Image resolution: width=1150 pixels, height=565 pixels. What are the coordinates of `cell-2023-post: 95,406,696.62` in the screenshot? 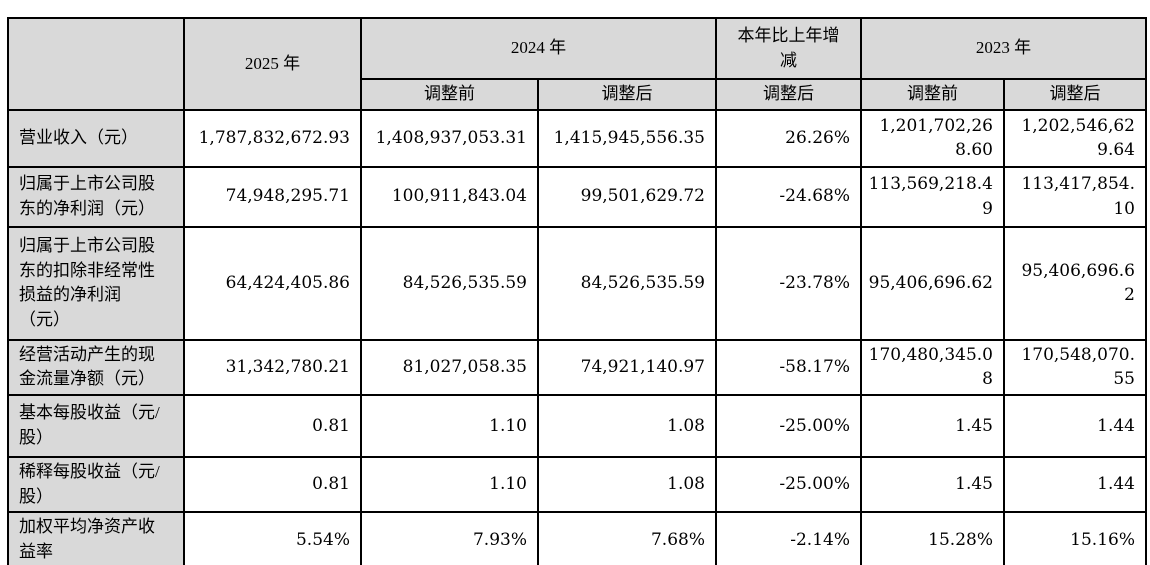 It's located at (1075, 283).